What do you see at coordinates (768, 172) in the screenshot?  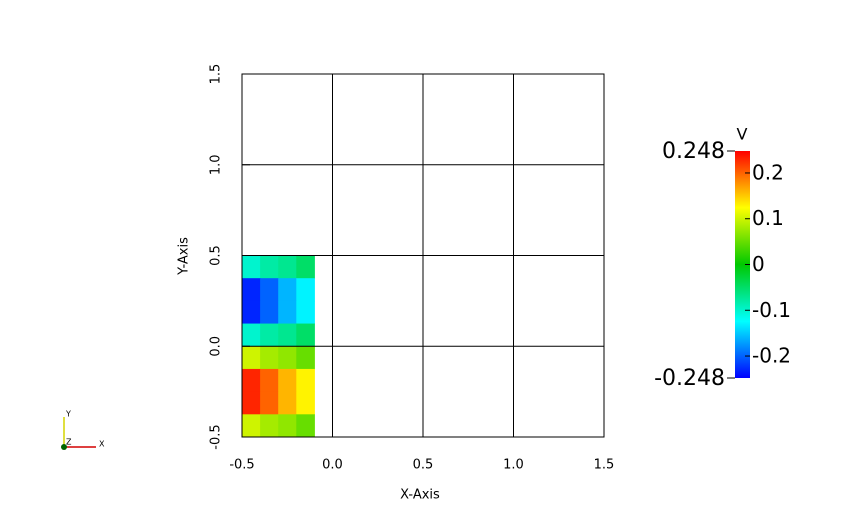 I see `colorbar-tick-label: 0.2` at bounding box center [768, 172].